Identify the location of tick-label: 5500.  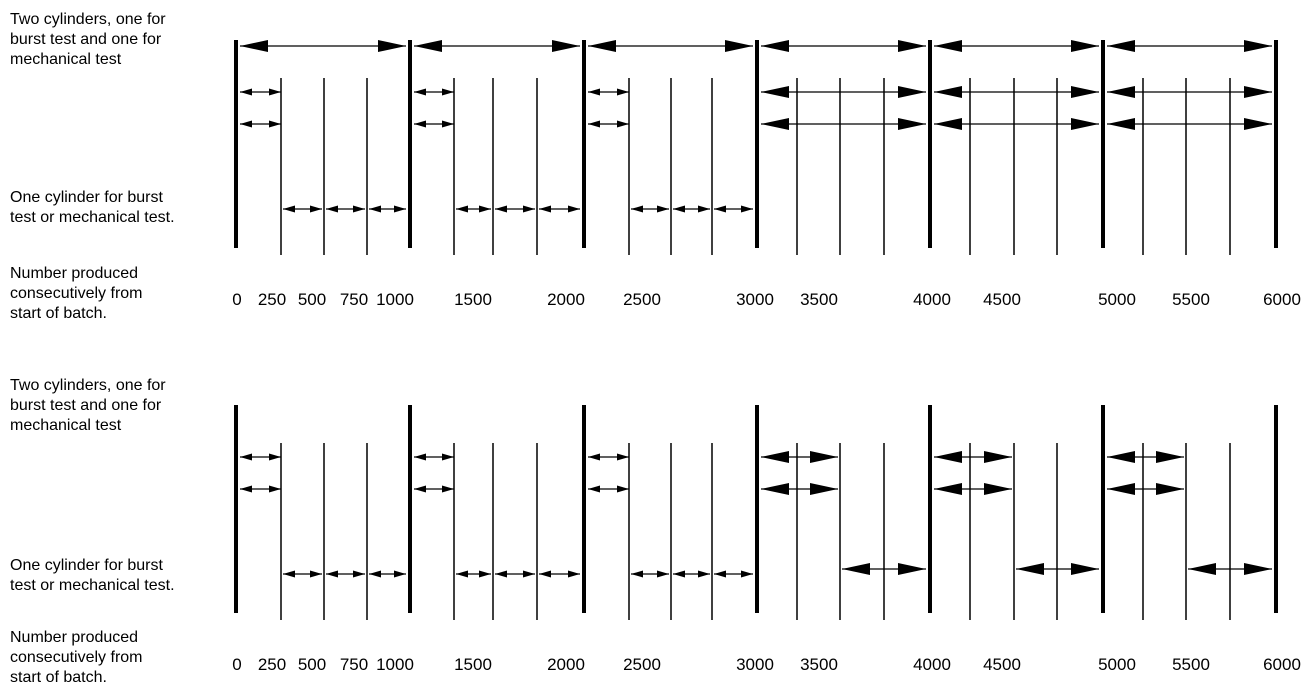
(1191, 299).